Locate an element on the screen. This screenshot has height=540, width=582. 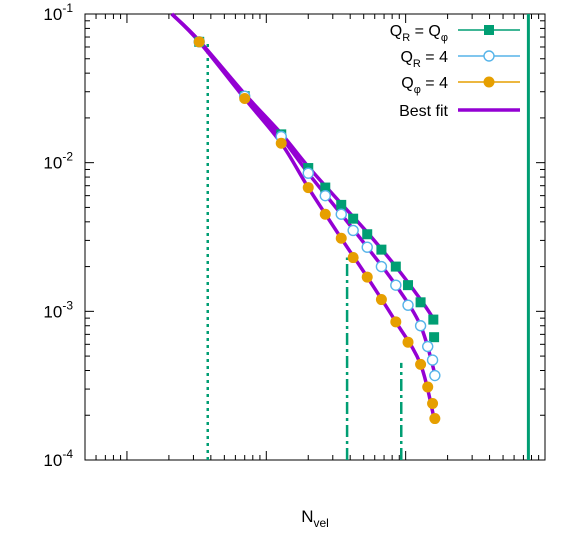
y-tick-label: 10⁻¹ is located at coordinates (58, 12).